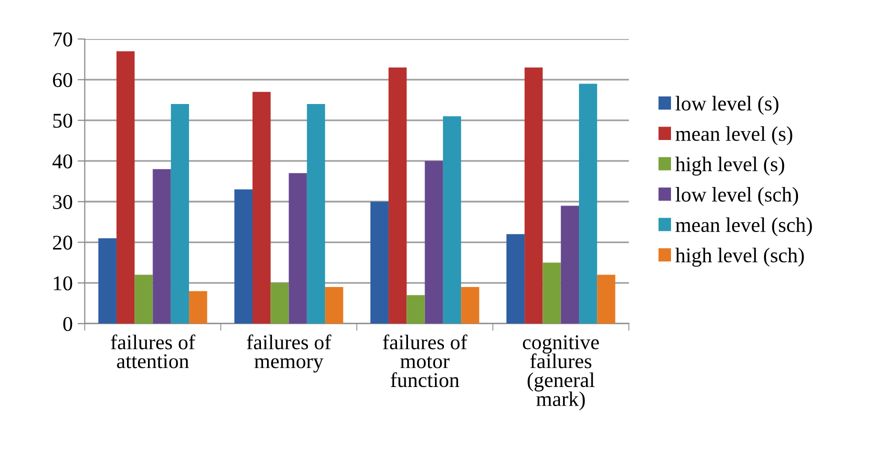 This screenshot has width=892, height=459. Describe the element at coordinates (729, 166) in the screenshot. I see `legend-label: high level (s)` at that location.